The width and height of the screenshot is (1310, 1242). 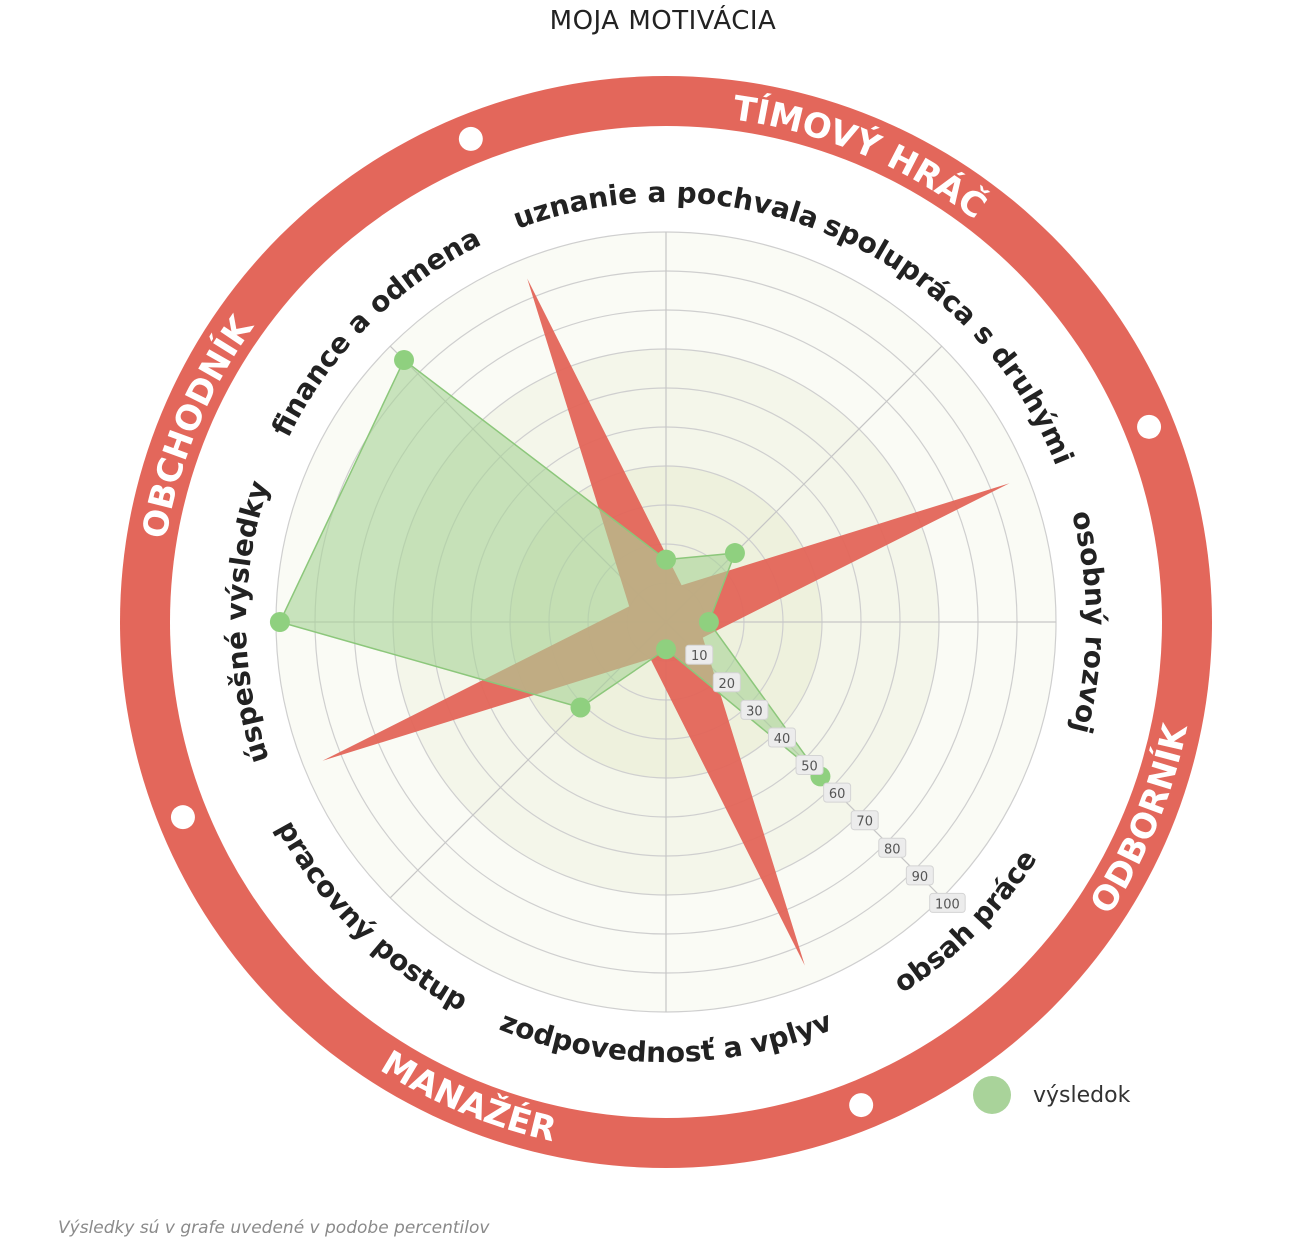 I want to click on tick-label: 80, so click(x=892, y=849).